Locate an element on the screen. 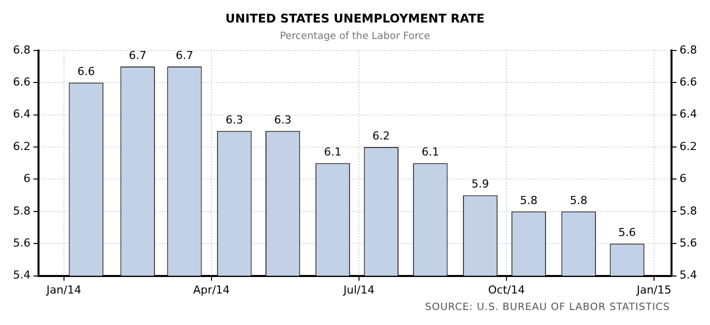  y2-tick-label: 6.2 is located at coordinates (689, 146).